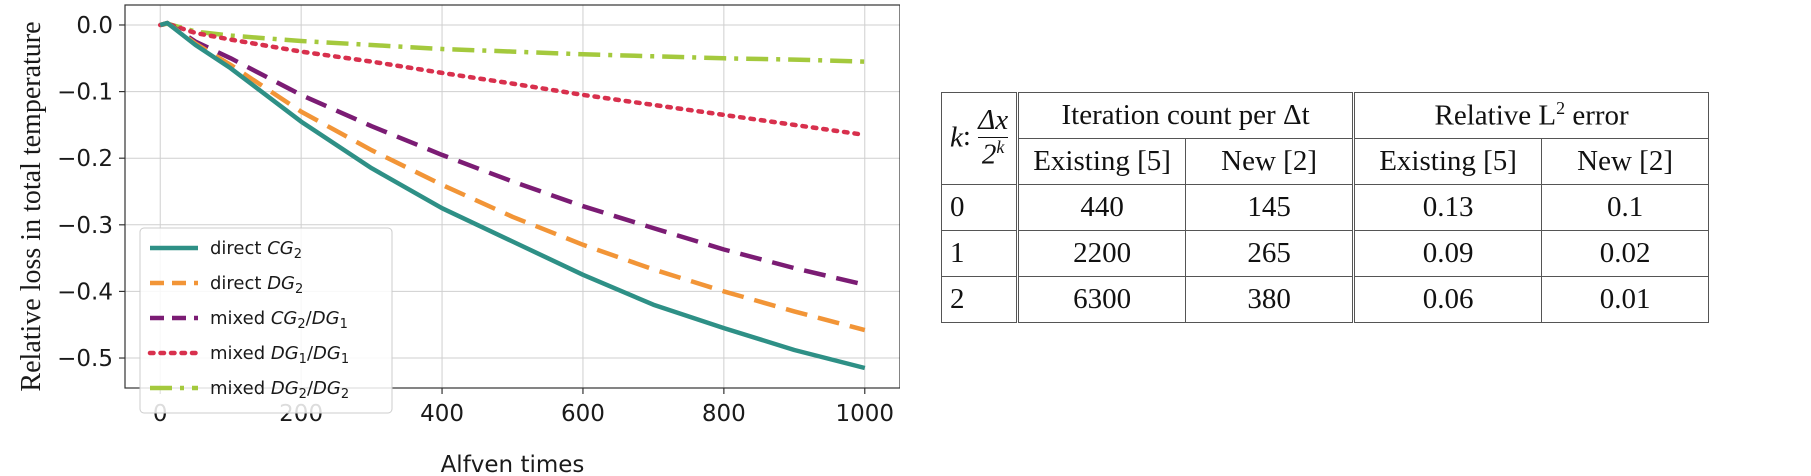 This screenshot has width=1811, height=476. I want to click on k-header-cell: k: Δx 2k, so click(980, 138).